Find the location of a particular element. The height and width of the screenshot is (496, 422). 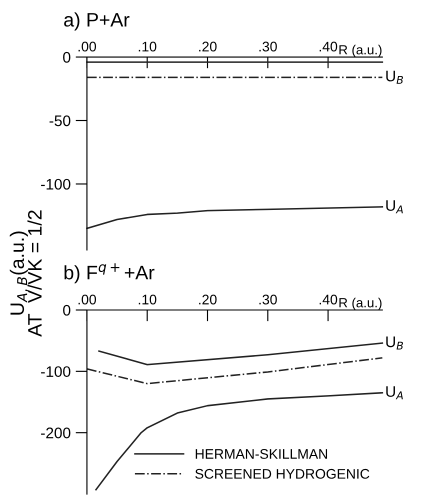

y-tick-label: -200 is located at coordinates (55, 433).